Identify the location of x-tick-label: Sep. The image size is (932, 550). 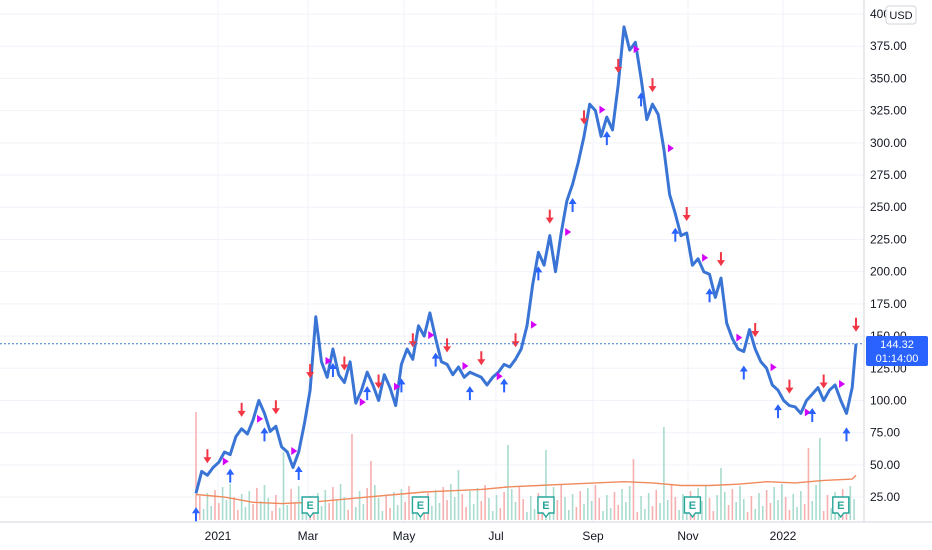
(593, 536).